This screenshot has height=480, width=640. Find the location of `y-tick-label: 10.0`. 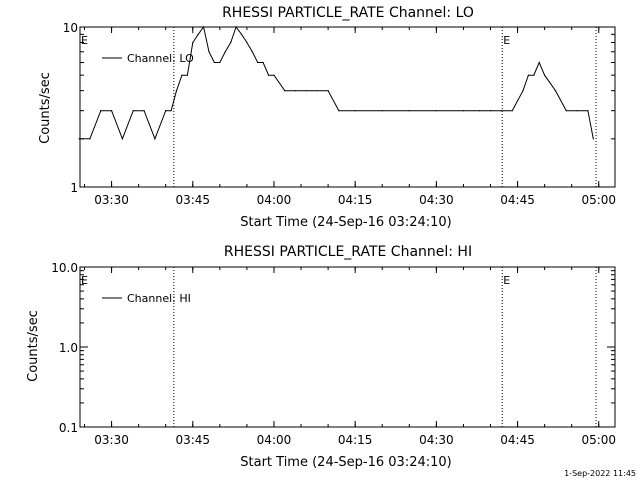

y-tick-label: 10.0 is located at coordinates (64, 268).